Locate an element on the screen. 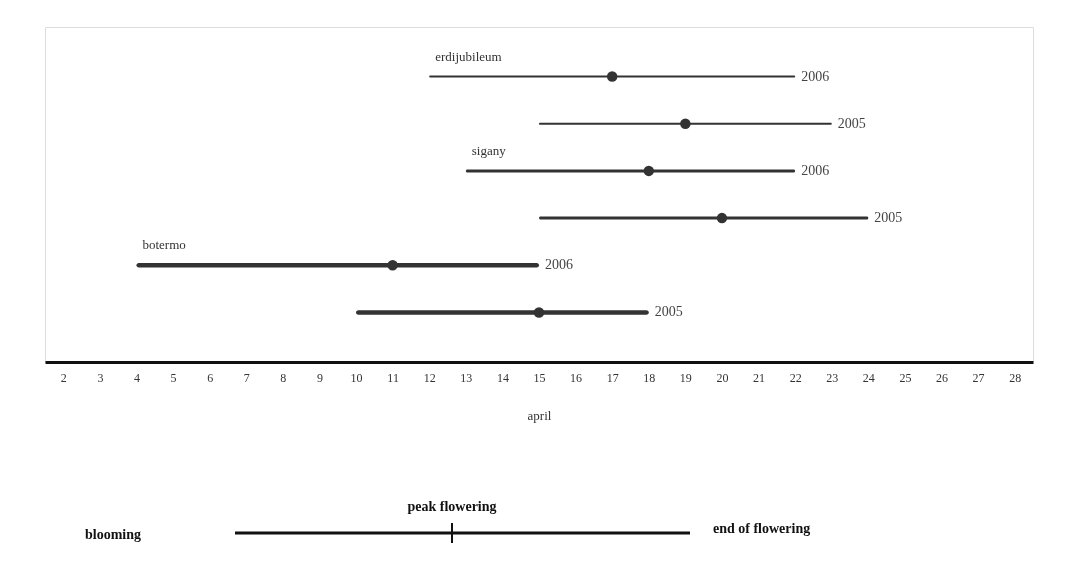 Image resolution: width=1073 pixels, height=567 pixels. x-tick-label: 3 is located at coordinates (100, 377).